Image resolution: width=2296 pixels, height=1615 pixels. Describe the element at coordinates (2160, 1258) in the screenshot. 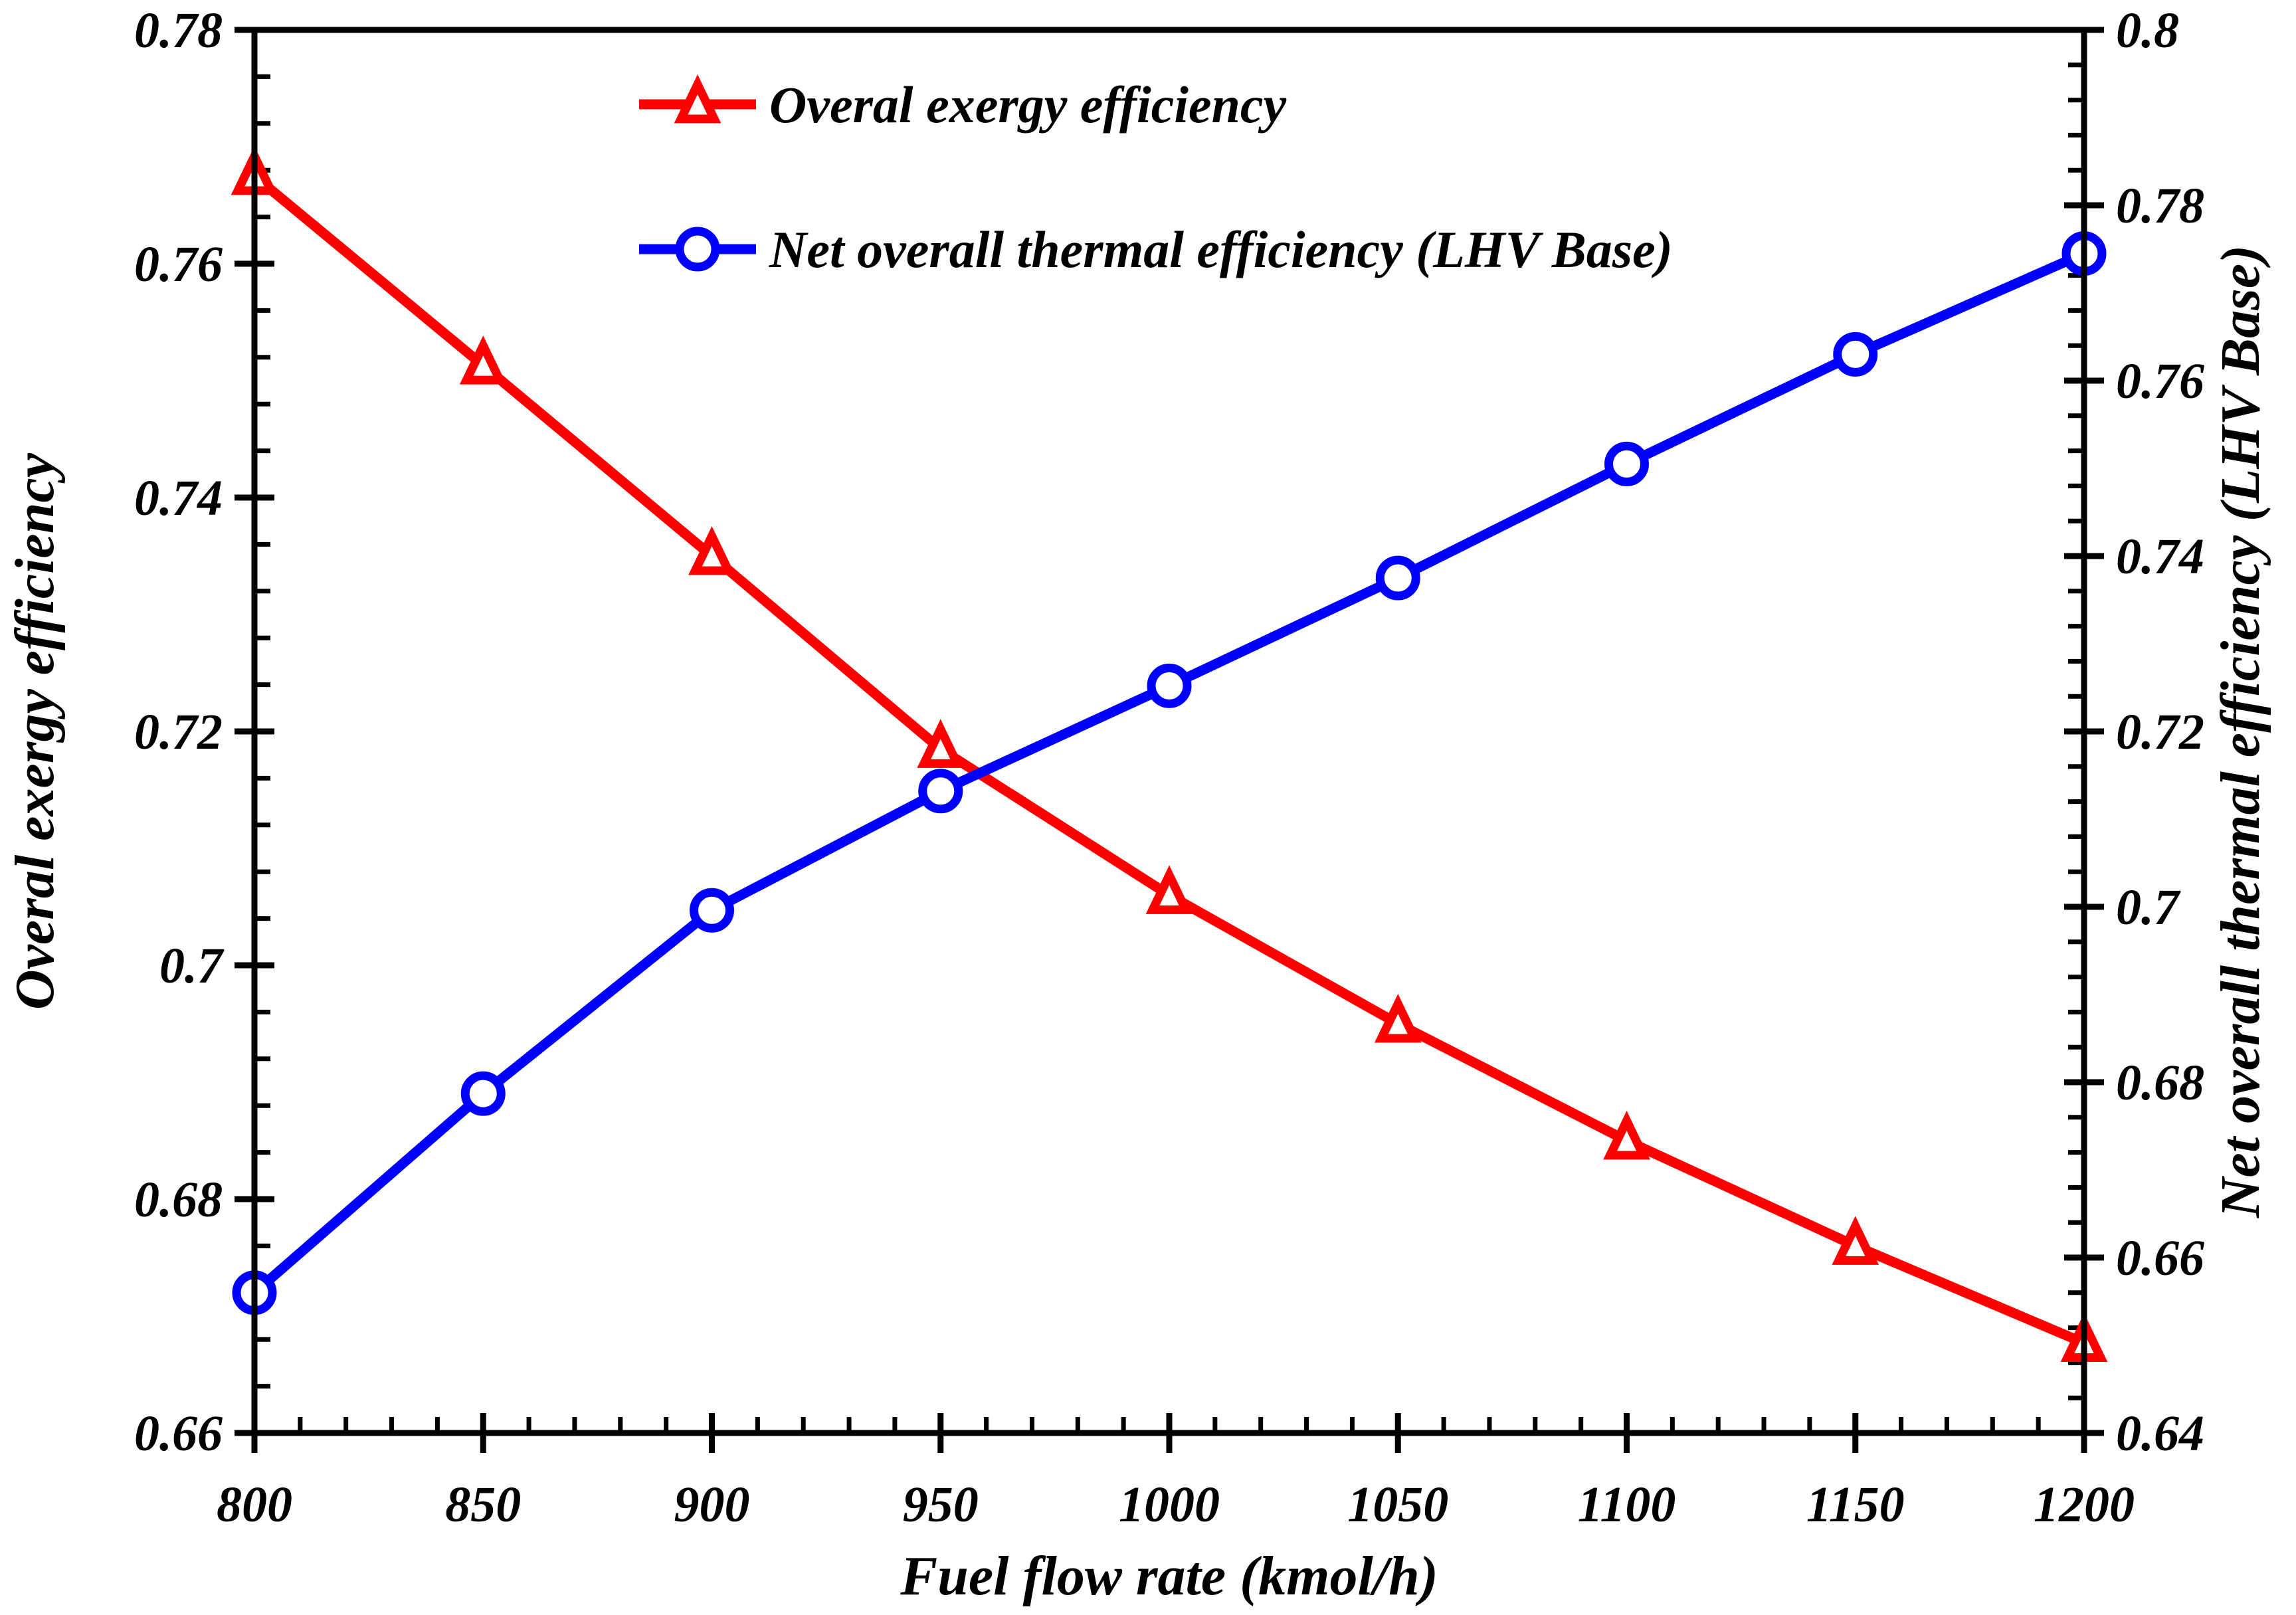

I see `right-y-axis-tick-label: 0.66` at that location.